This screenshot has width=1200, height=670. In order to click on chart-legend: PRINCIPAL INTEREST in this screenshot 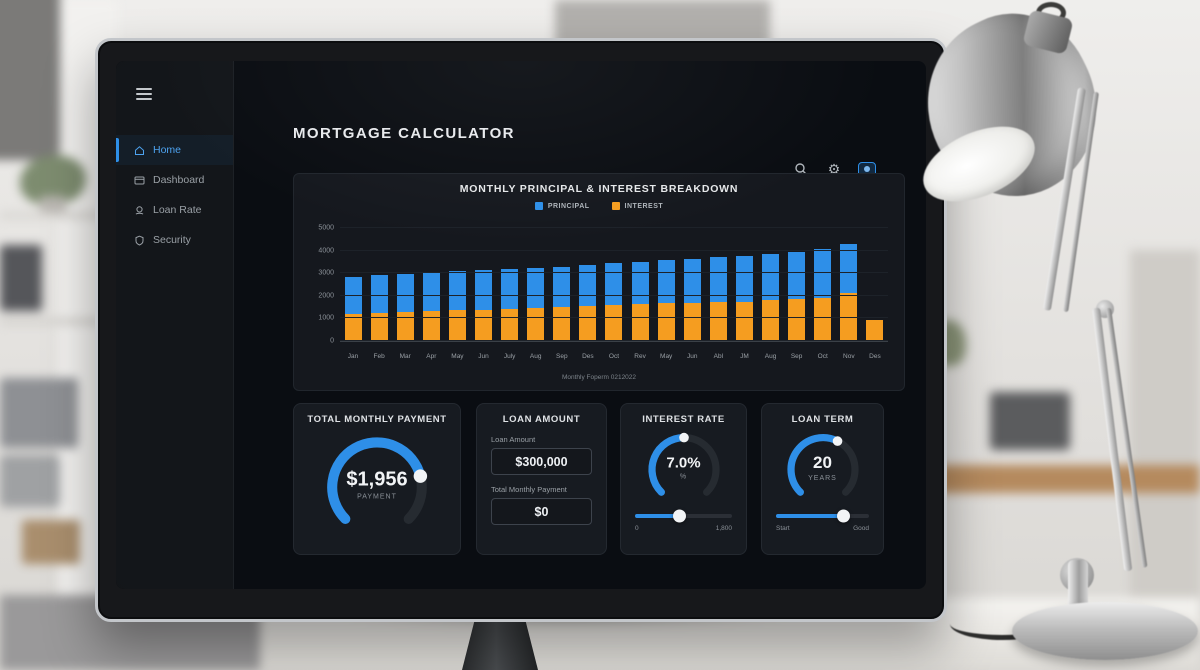, I will do `click(599, 206)`.